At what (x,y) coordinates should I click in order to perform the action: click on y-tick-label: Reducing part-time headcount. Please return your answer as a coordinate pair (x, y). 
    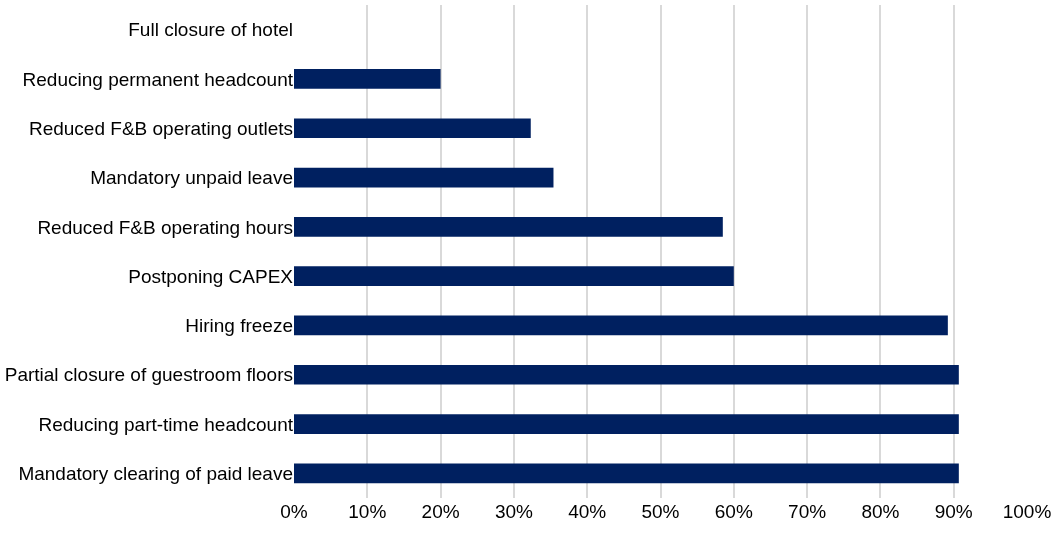
    Looking at the image, I should click on (166, 424).